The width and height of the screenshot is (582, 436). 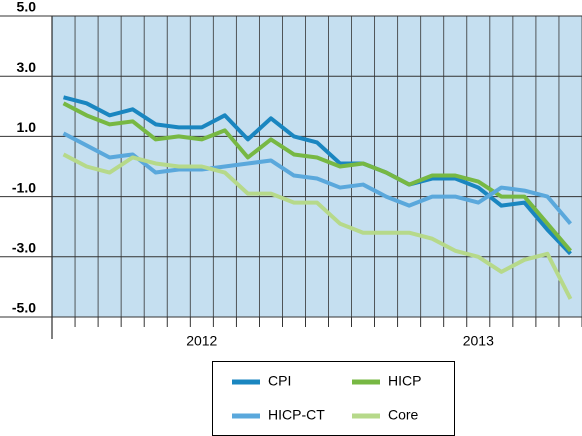 What do you see at coordinates (27, 127) in the screenshot?
I see `y-tick-label: 1.0` at bounding box center [27, 127].